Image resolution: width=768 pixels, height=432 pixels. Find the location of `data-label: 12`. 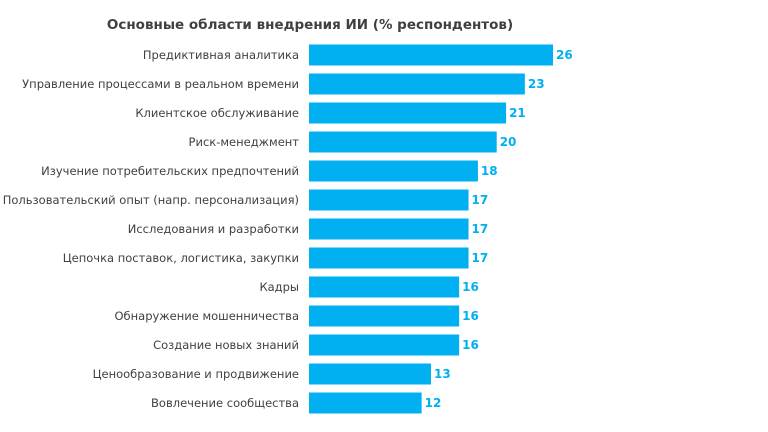

data-label: 12 is located at coordinates (433, 403).